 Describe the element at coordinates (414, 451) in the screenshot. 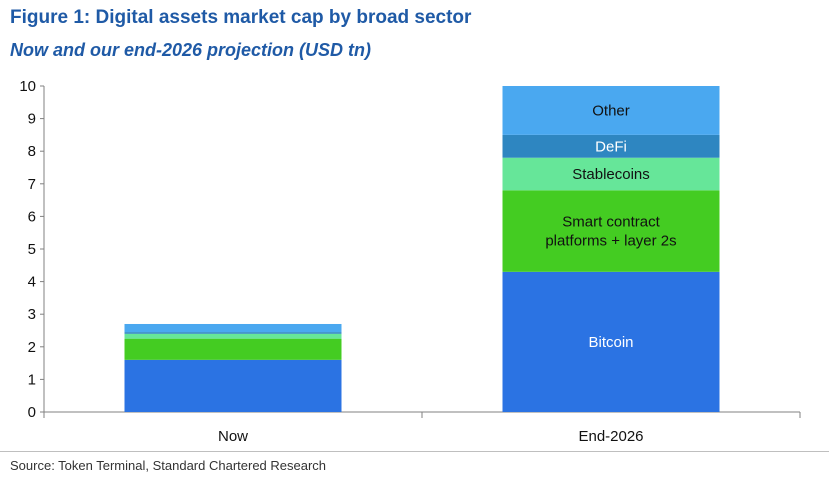

I see `source-divider` at that location.